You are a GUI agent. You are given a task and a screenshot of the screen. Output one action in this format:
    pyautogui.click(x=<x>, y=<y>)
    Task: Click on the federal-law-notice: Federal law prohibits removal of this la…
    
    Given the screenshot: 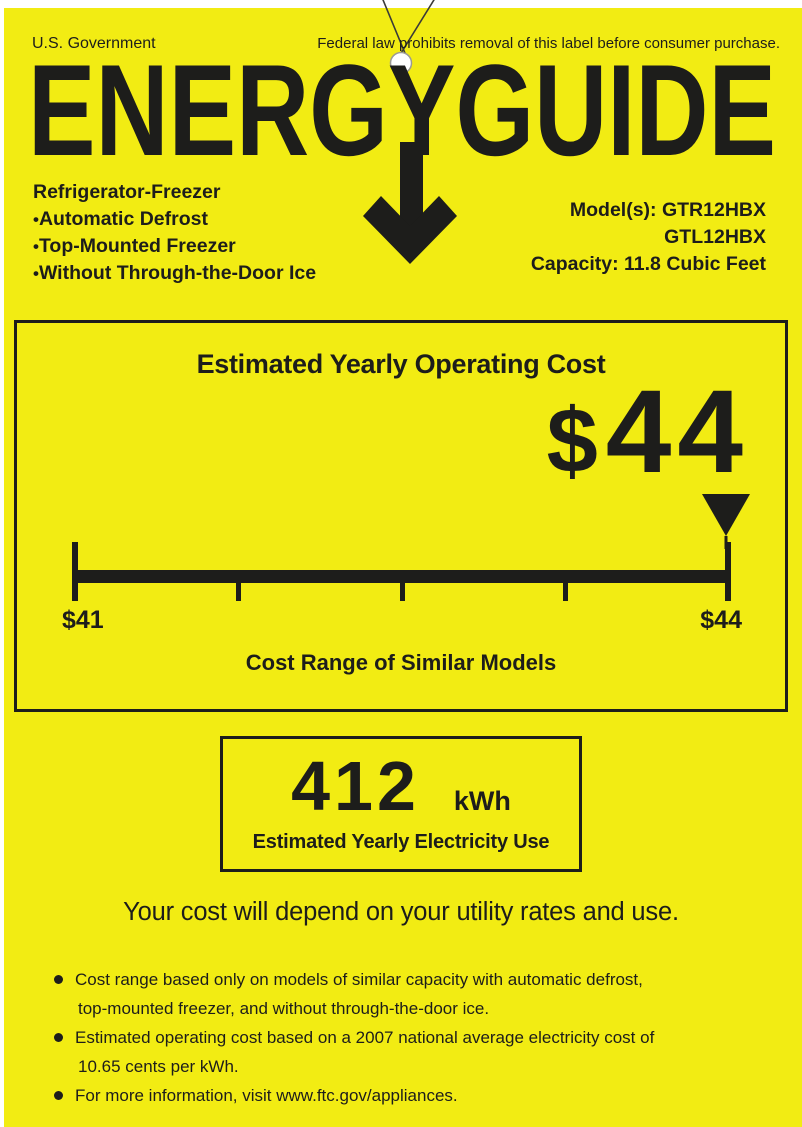 What is the action you would take?
    pyautogui.click(x=548, y=43)
    